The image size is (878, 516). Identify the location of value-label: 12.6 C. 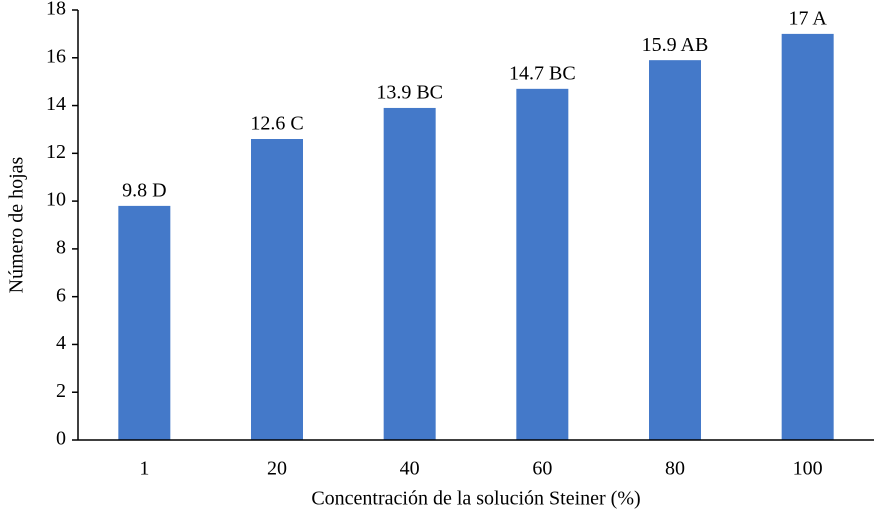
(276, 124).